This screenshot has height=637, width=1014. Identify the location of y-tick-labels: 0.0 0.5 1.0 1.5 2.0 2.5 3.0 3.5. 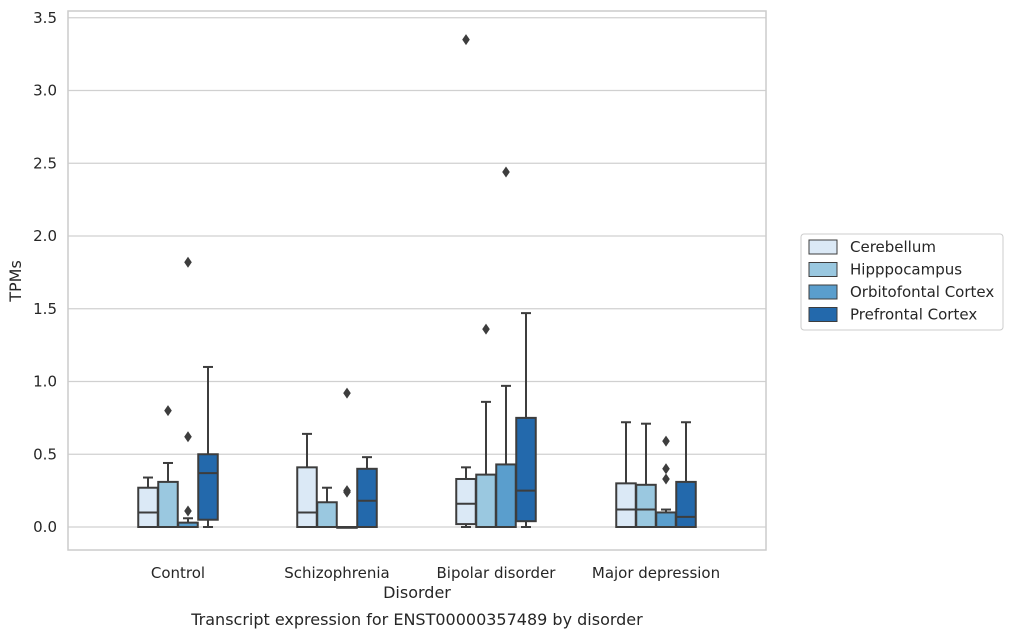
(45, 272).